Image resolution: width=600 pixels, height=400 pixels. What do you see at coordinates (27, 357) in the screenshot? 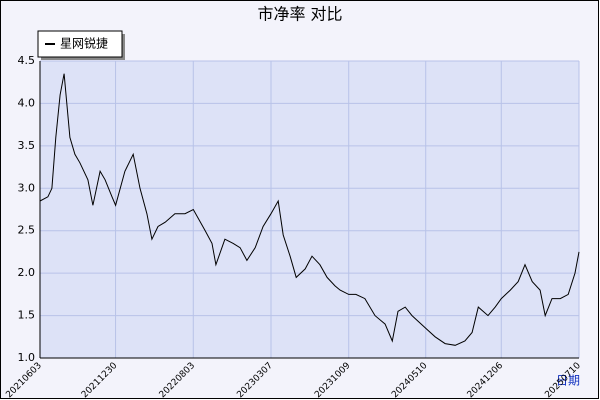
I see `y-tick-label: 1.0` at bounding box center [27, 357].